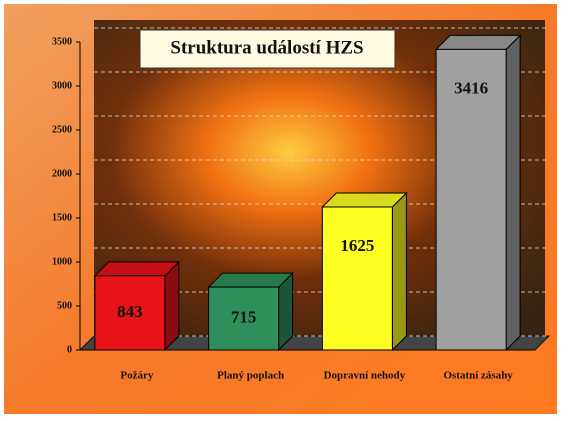 Image resolution: width=571 pixels, height=421 pixels. What do you see at coordinates (62, 173) in the screenshot?
I see `y-tick-label: 2000` at bounding box center [62, 173].